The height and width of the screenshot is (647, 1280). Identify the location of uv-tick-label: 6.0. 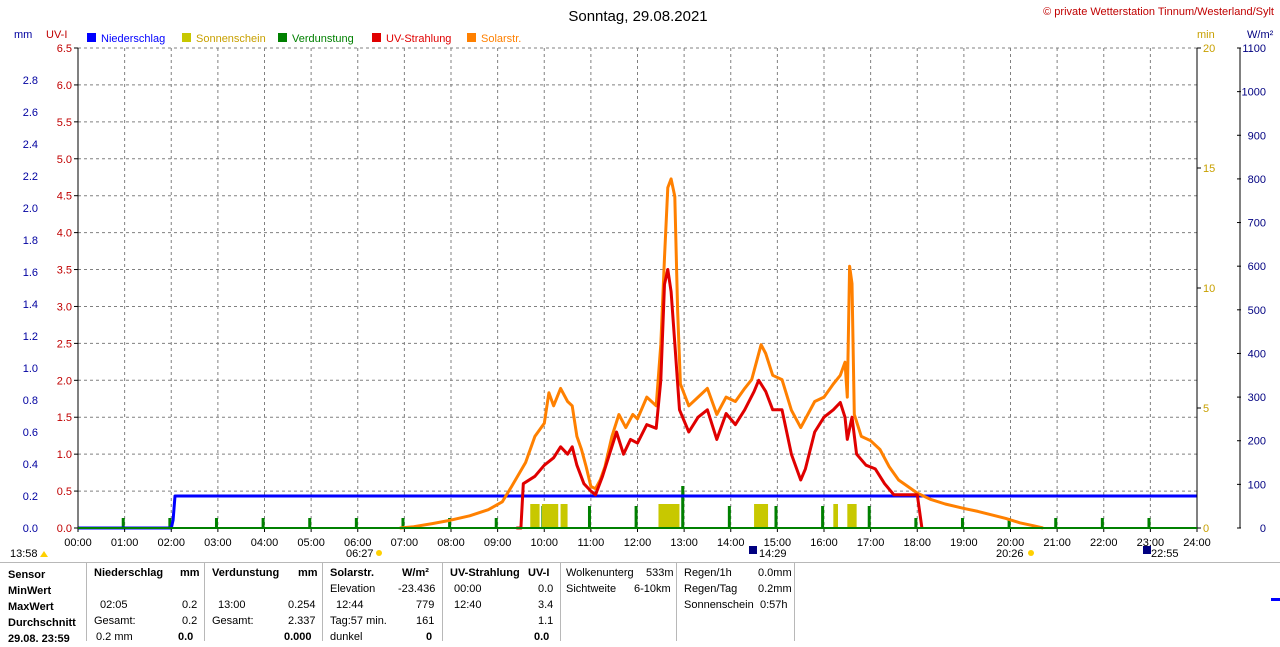
(64, 86).